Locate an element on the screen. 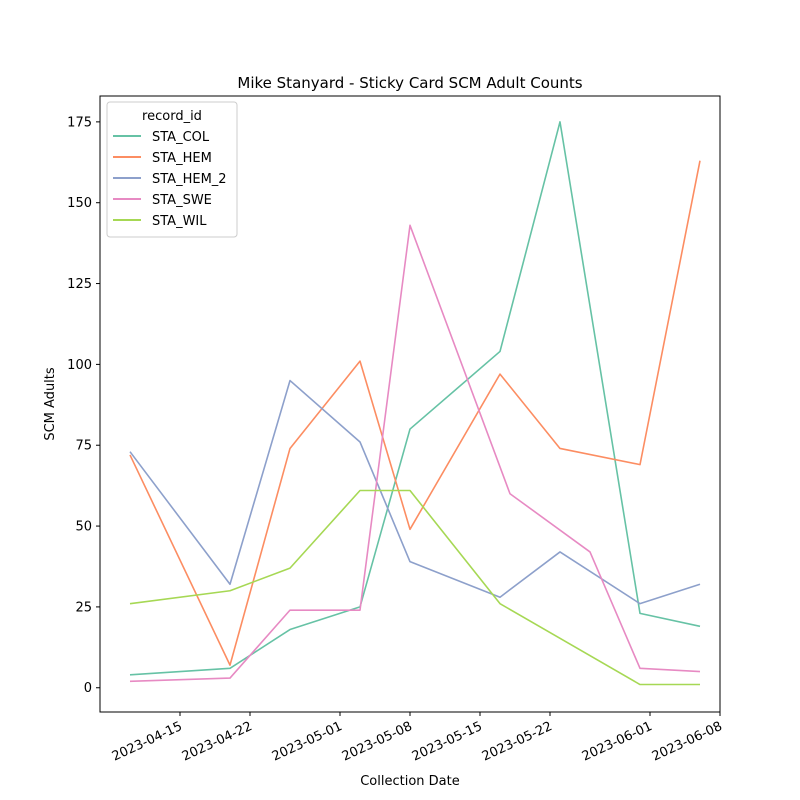  x-tick-label: 2023-05-01 is located at coordinates (307, 742).